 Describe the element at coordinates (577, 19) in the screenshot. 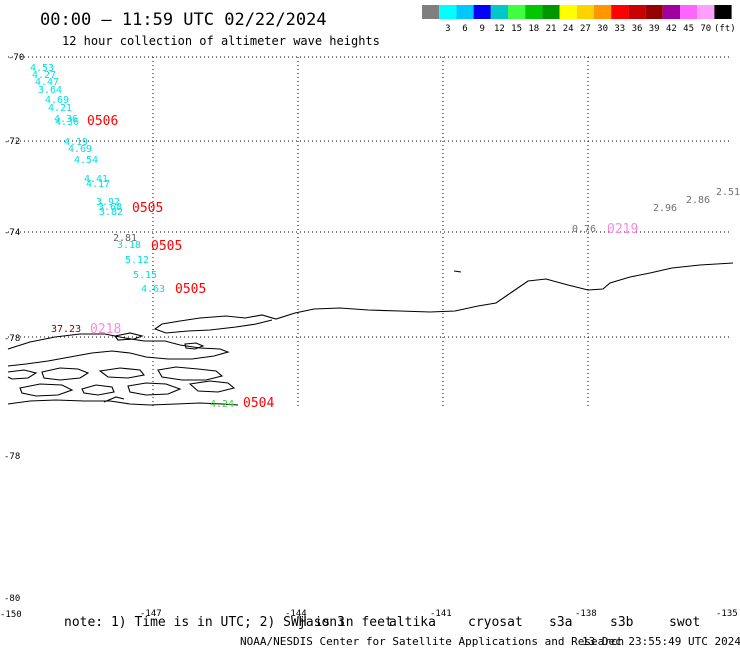

I see `color-legend: 3 6 9 12 15 18 21 24 27 30 33 36 39 42 45 70` at that location.